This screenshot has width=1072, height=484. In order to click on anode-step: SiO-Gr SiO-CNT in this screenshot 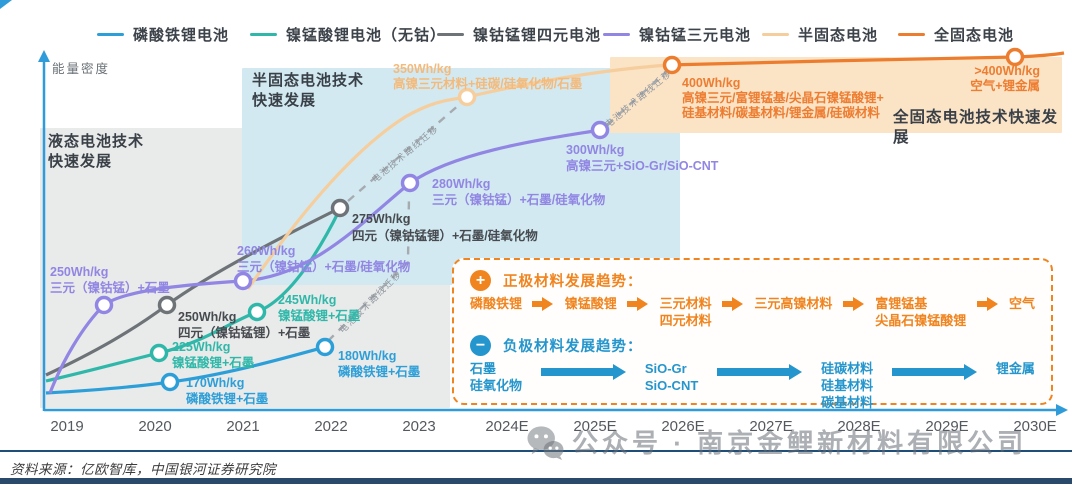, I will do `click(671, 377)`.